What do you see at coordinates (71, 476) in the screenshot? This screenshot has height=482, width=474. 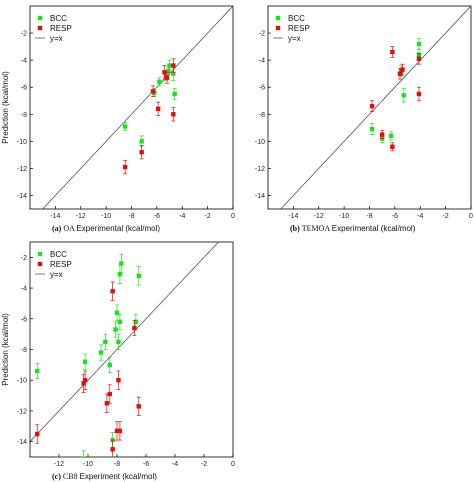 I see `panel-name: CB8` at bounding box center [71, 476].